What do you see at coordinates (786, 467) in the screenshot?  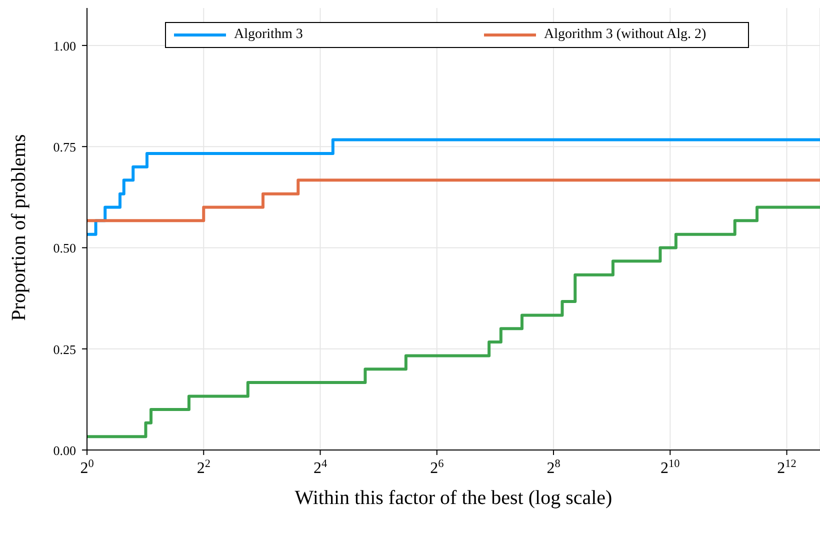 I see `x-tick-label: 2$^{12}$` at bounding box center [786, 467].